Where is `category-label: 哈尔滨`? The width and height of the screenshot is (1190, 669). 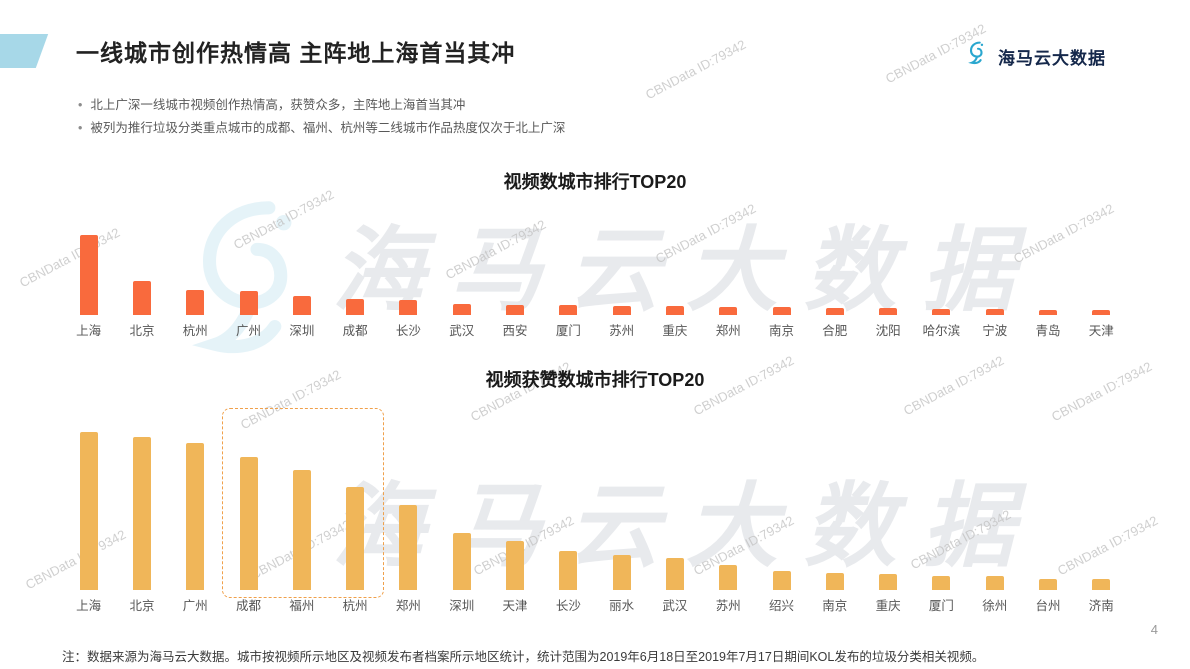 category-label: 哈尔滨 is located at coordinates (941, 331).